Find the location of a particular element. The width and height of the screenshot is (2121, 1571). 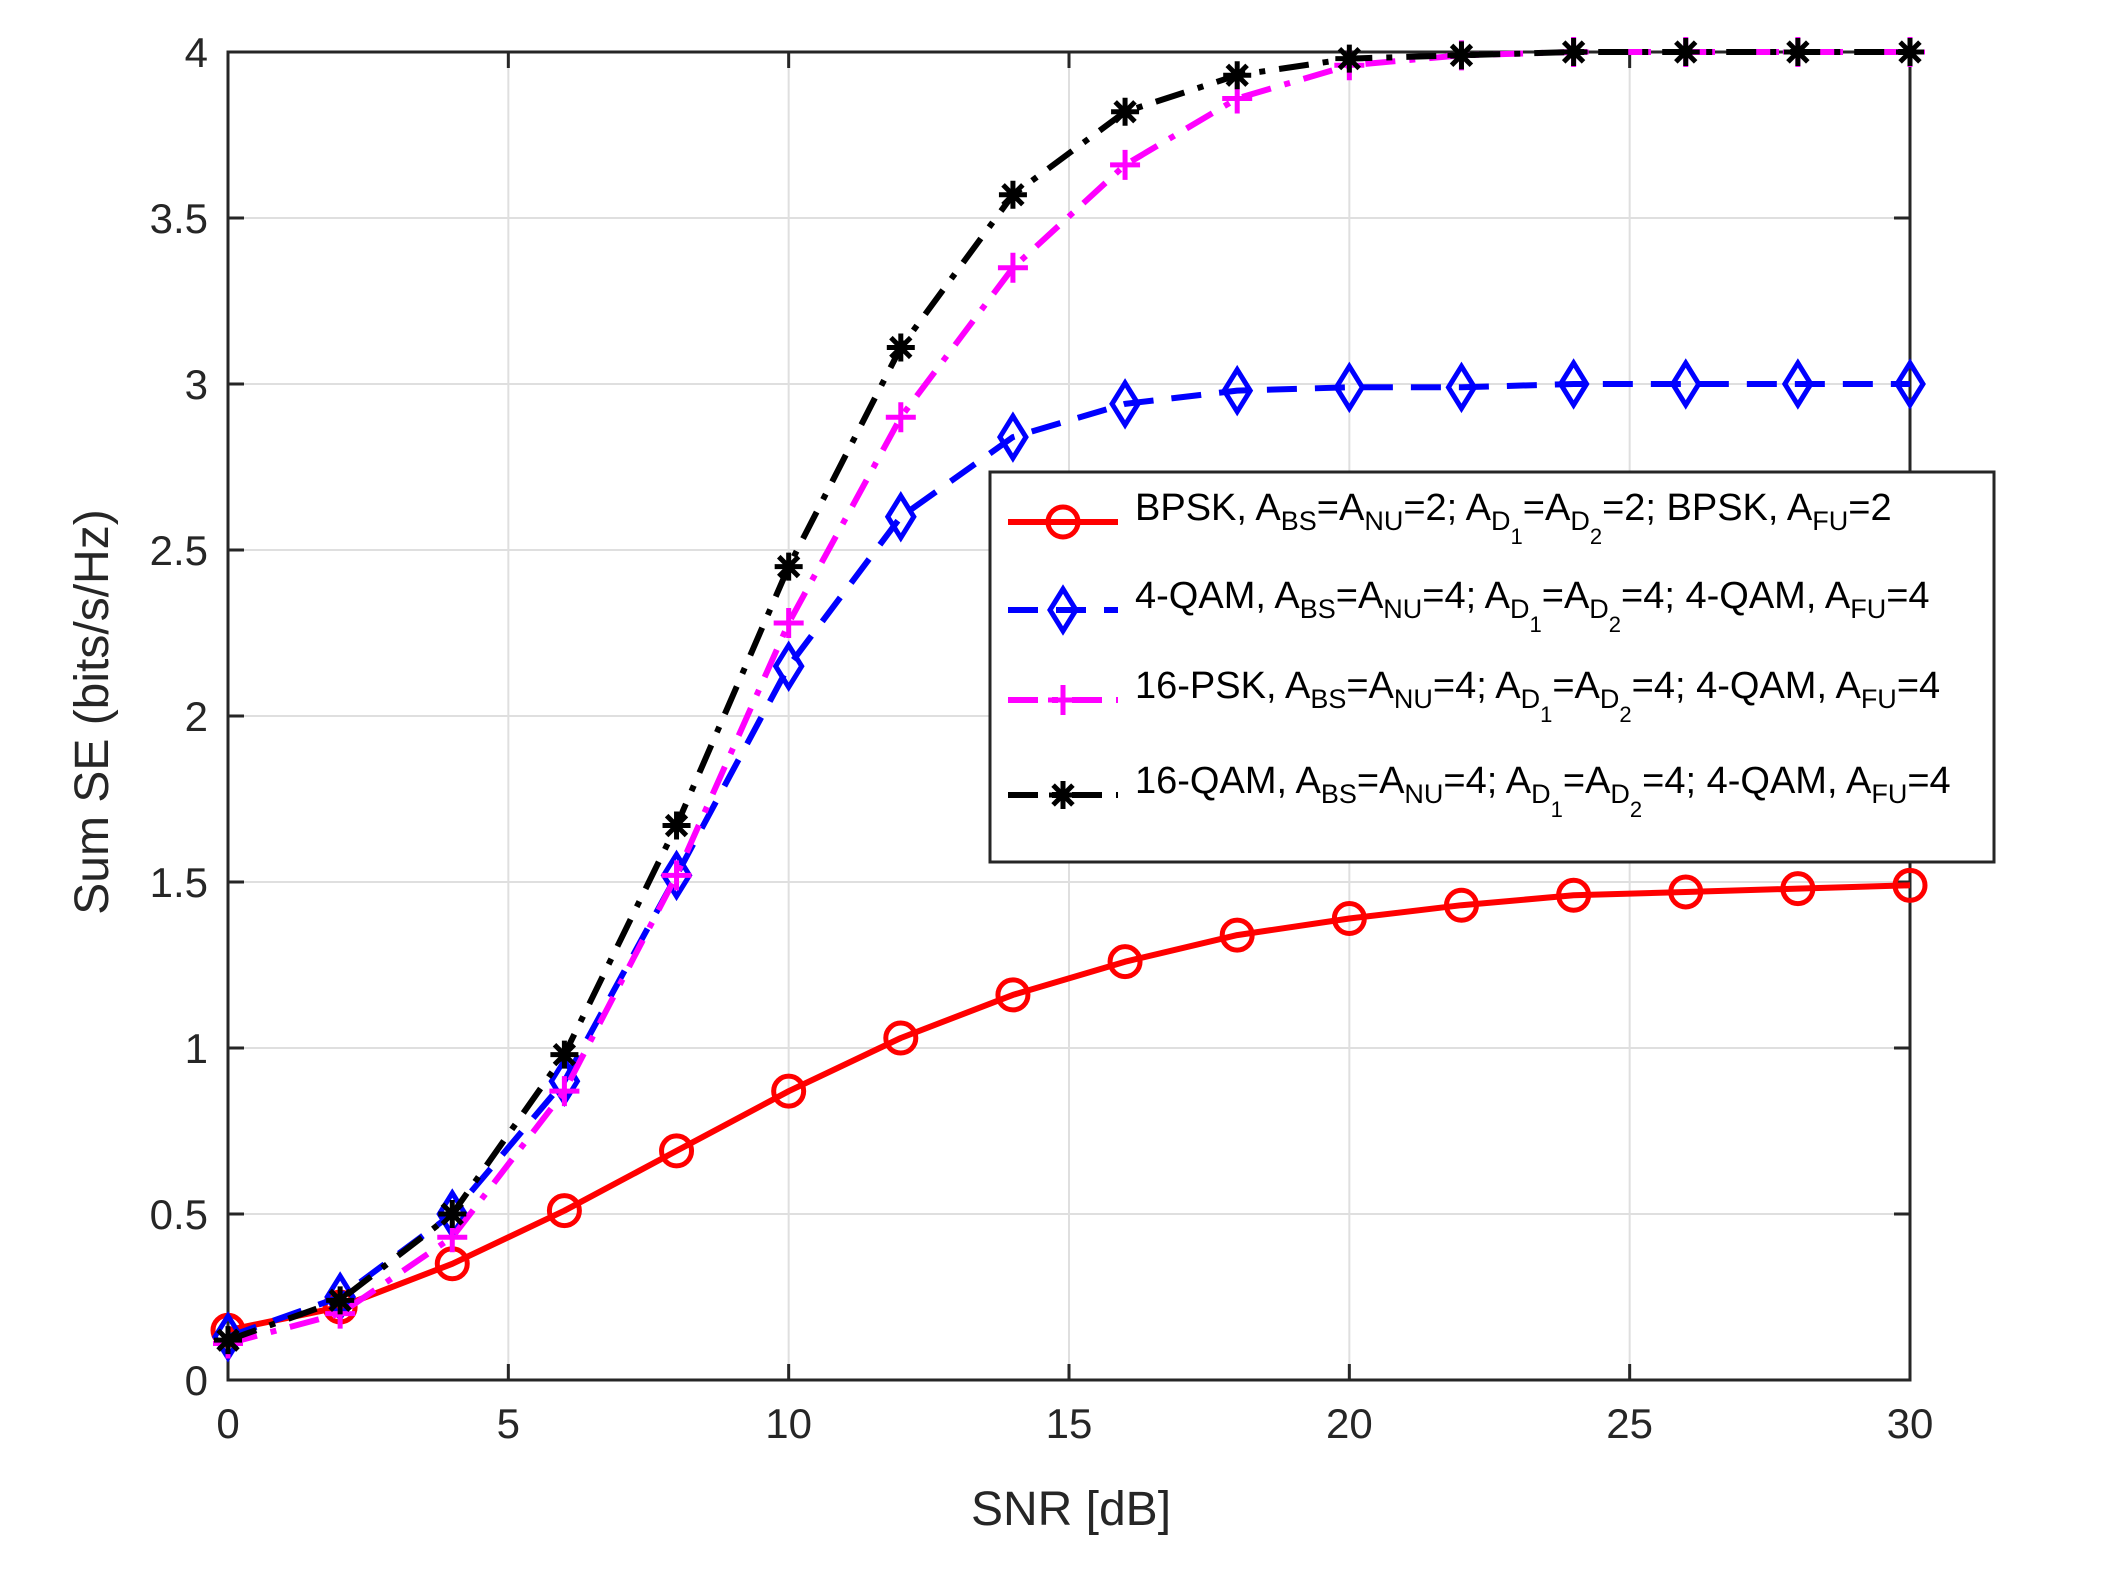

x-tick-label: 10 is located at coordinates (788, 1423).